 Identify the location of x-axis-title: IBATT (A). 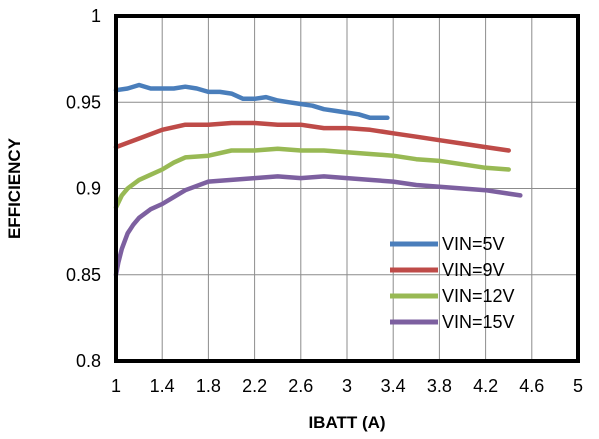
(346, 422).